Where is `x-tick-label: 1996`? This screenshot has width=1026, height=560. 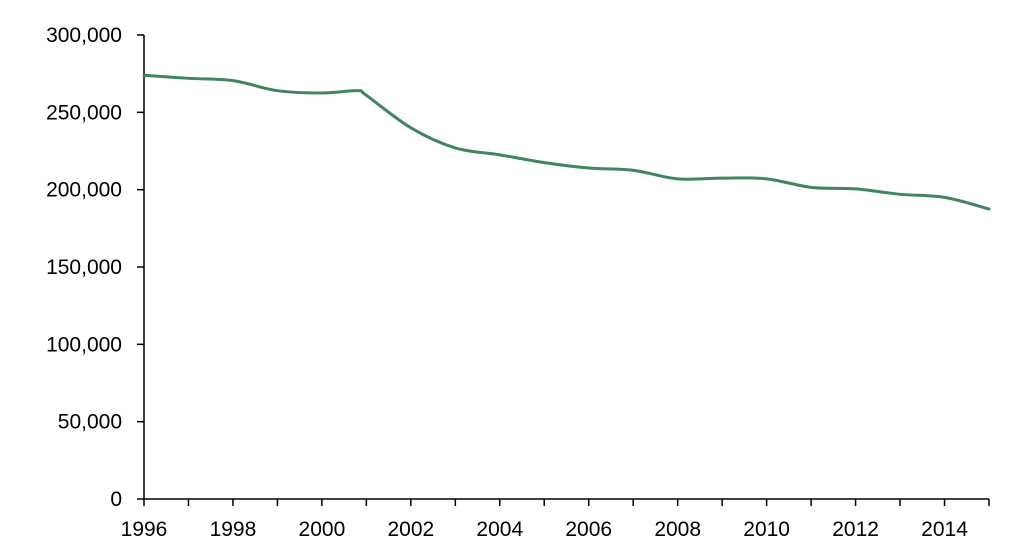
x-tick-label: 1996 is located at coordinates (144, 529).